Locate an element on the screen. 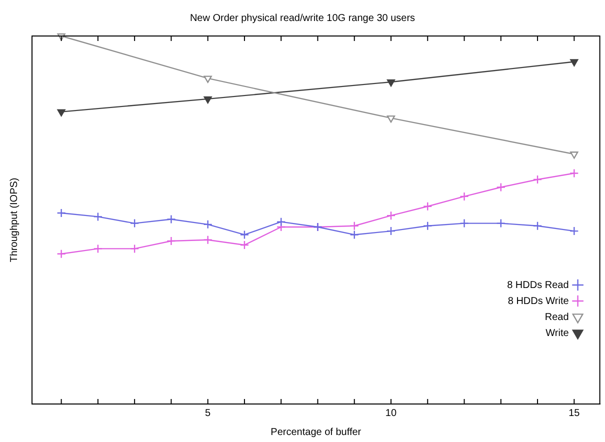  x-tick-label: 15 is located at coordinates (574, 413).